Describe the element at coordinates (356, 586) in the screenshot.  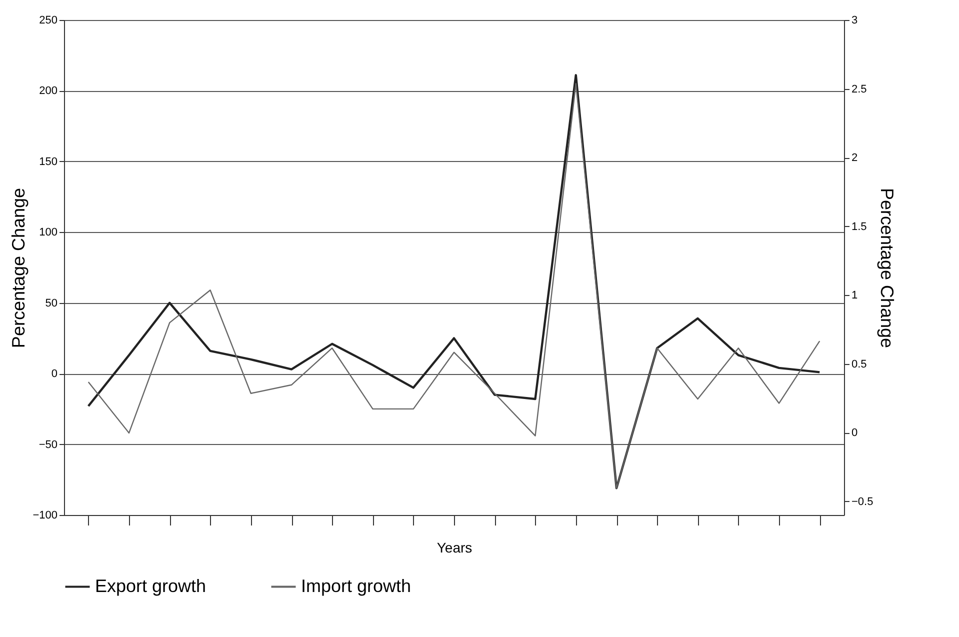
I see `legend-label: Import growth` at that location.